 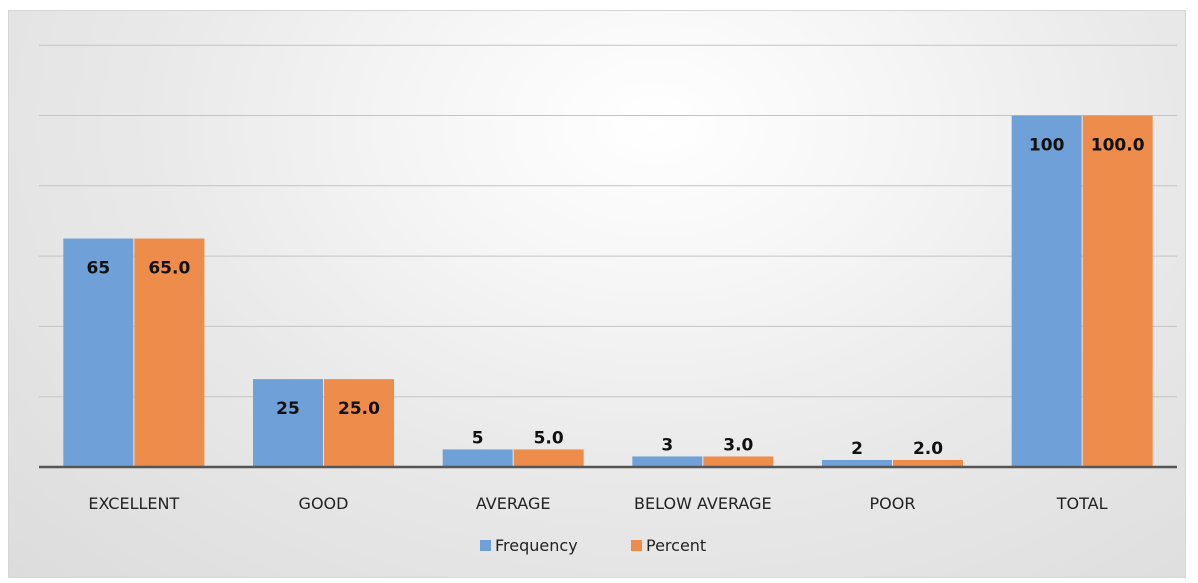 I want to click on data-label-percent: 5.0, so click(x=549, y=438).